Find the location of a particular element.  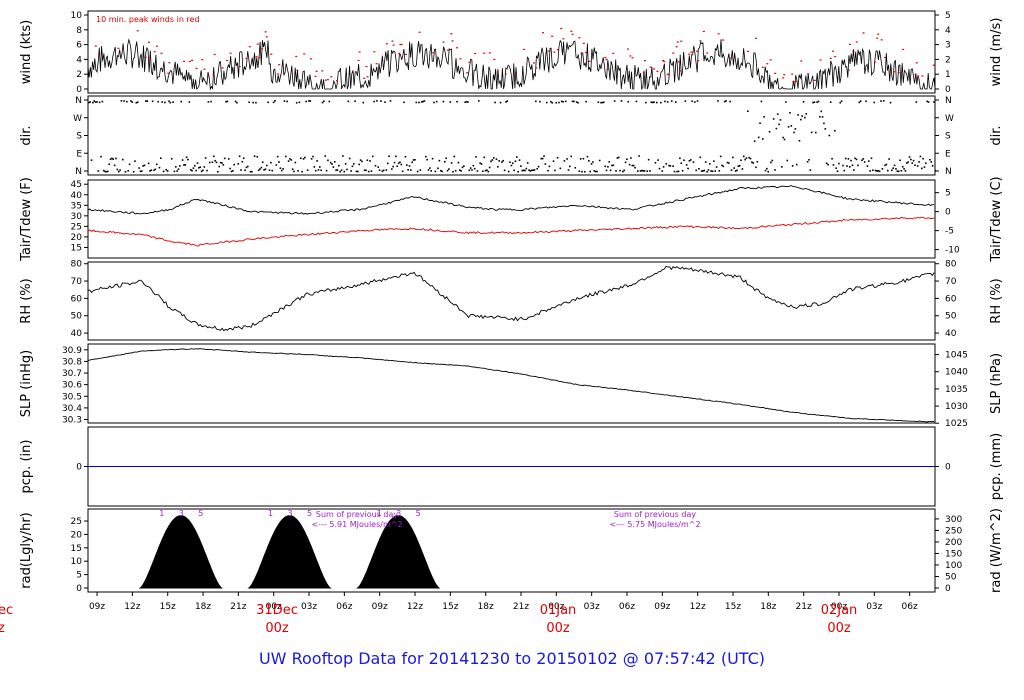

ytick-label-left: 40 is located at coordinates (77, 196).